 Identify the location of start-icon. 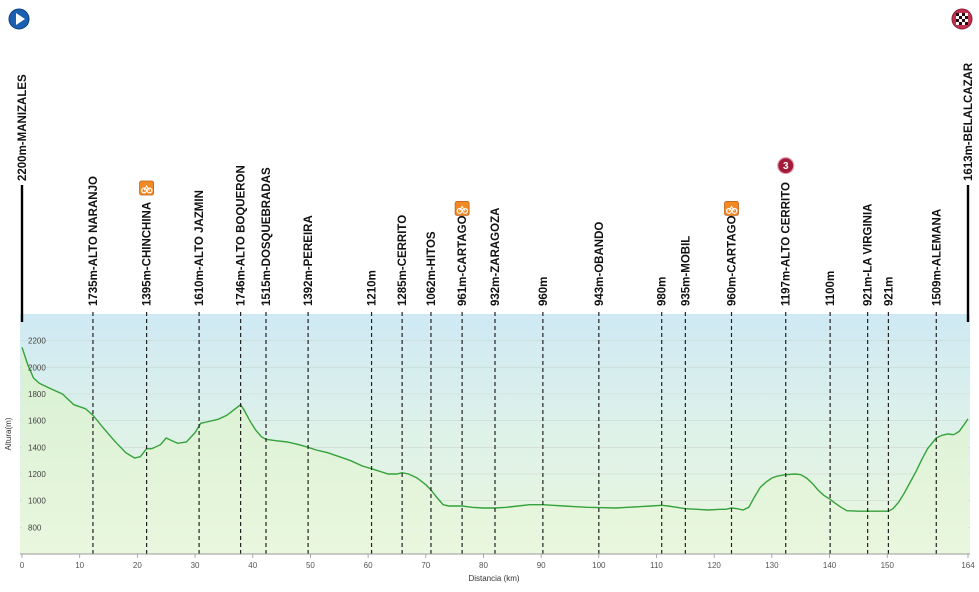
(19, 19).